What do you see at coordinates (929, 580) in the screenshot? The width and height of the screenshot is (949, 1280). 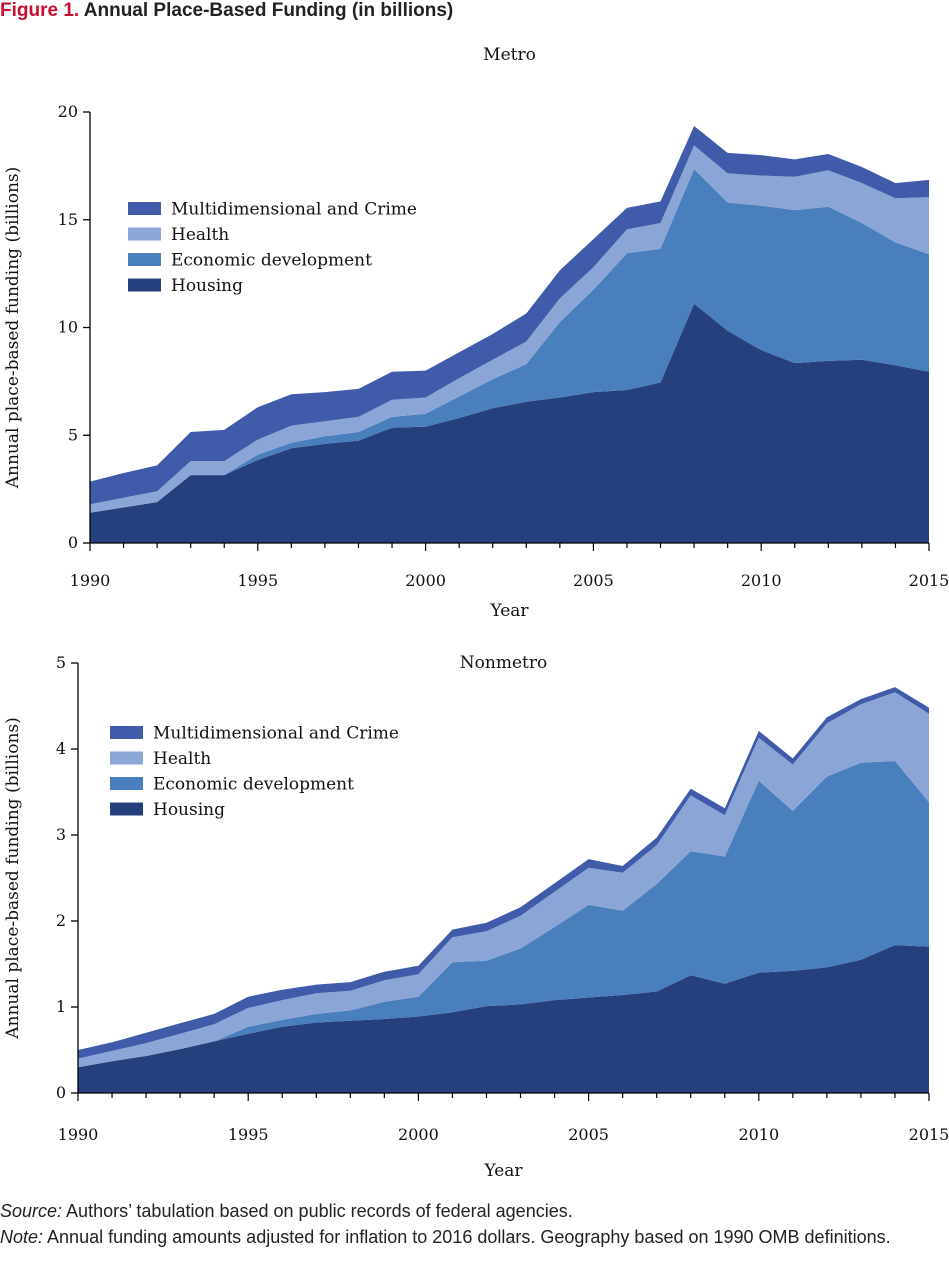 I see `chart-metro-x-tick-label: 2015` at bounding box center [929, 580].